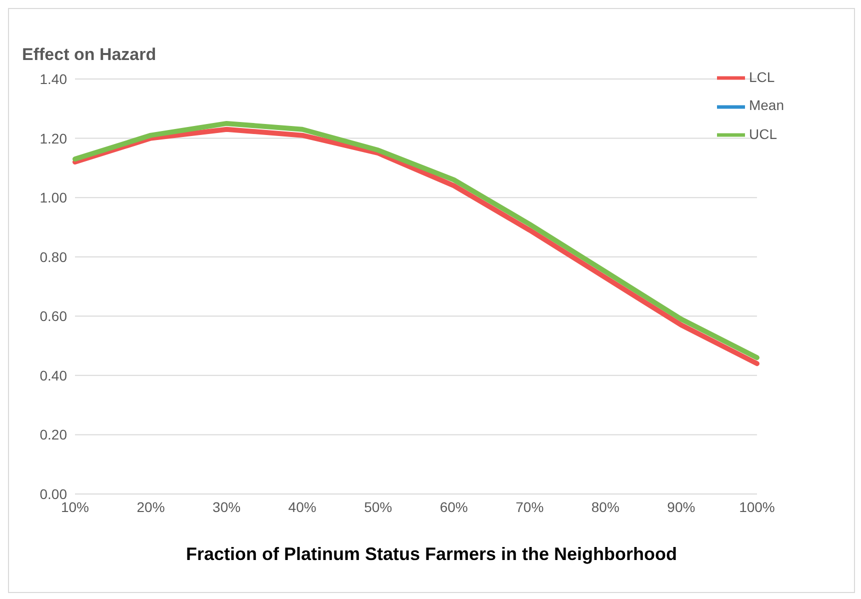 The height and width of the screenshot is (599, 861). Describe the element at coordinates (762, 134) in the screenshot. I see `legend-label: UCL` at that location.